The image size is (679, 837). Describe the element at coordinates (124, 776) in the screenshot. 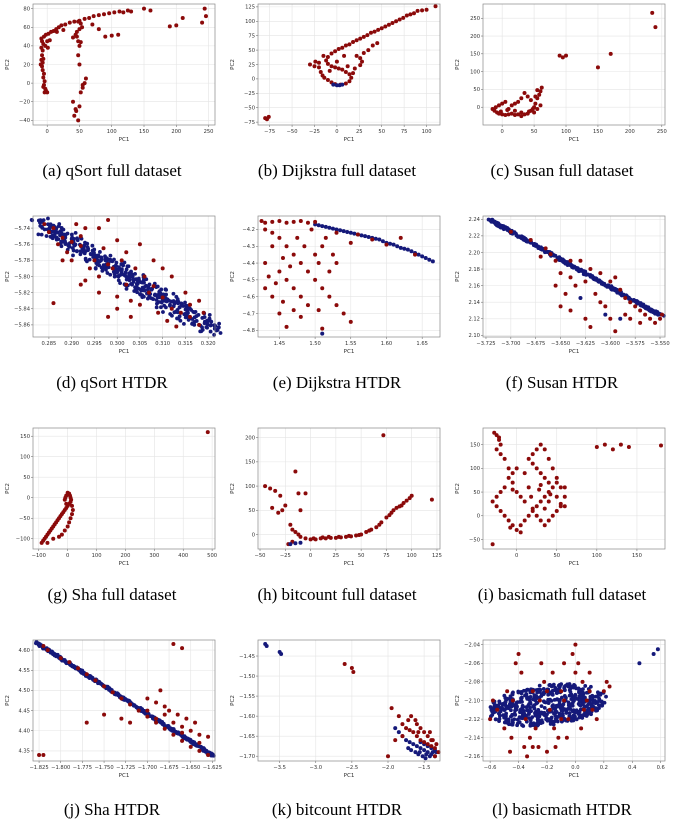

I see `x-axis-label: PC1` at that location.